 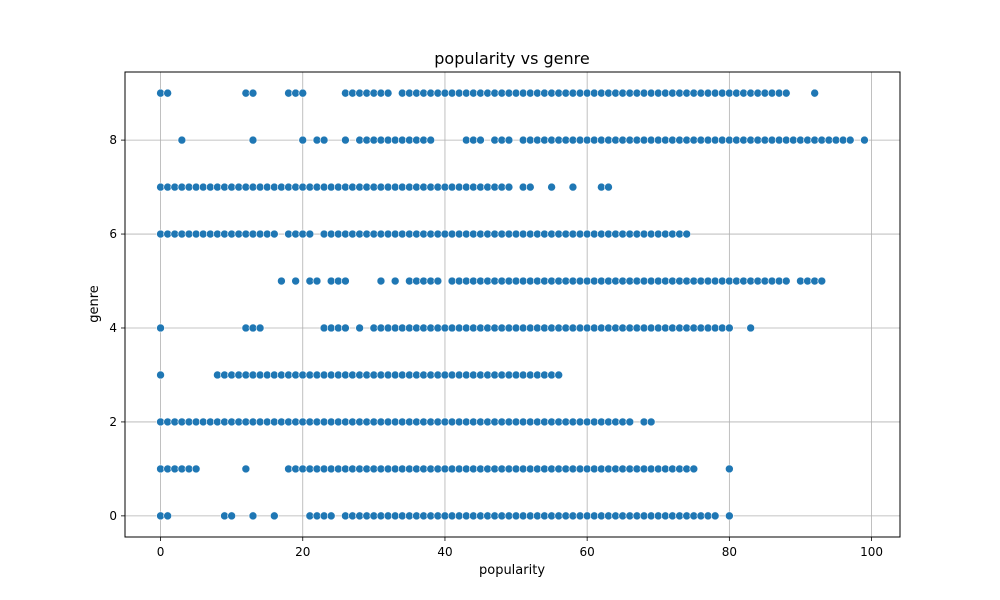 I want to click on y-axis-label: genre, so click(x=94, y=304).